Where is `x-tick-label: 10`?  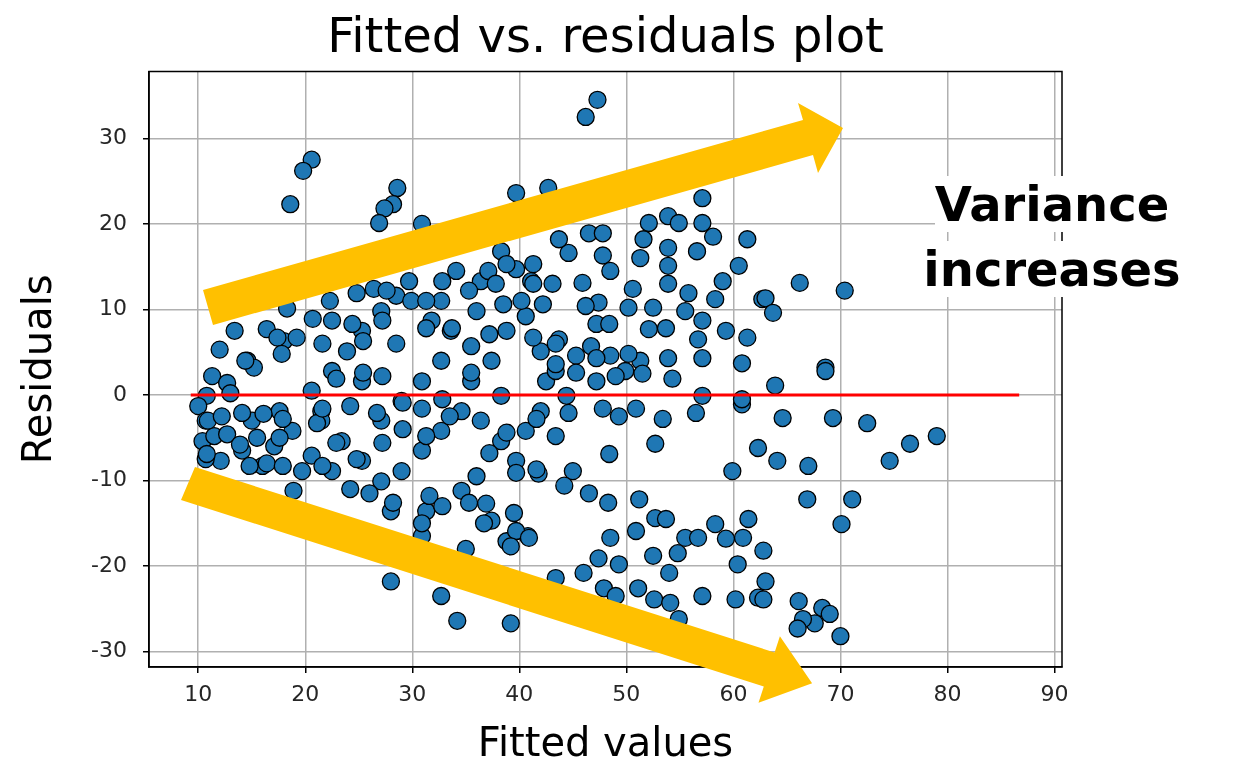 x-tick-label: 10 is located at coordinates (198, 693).